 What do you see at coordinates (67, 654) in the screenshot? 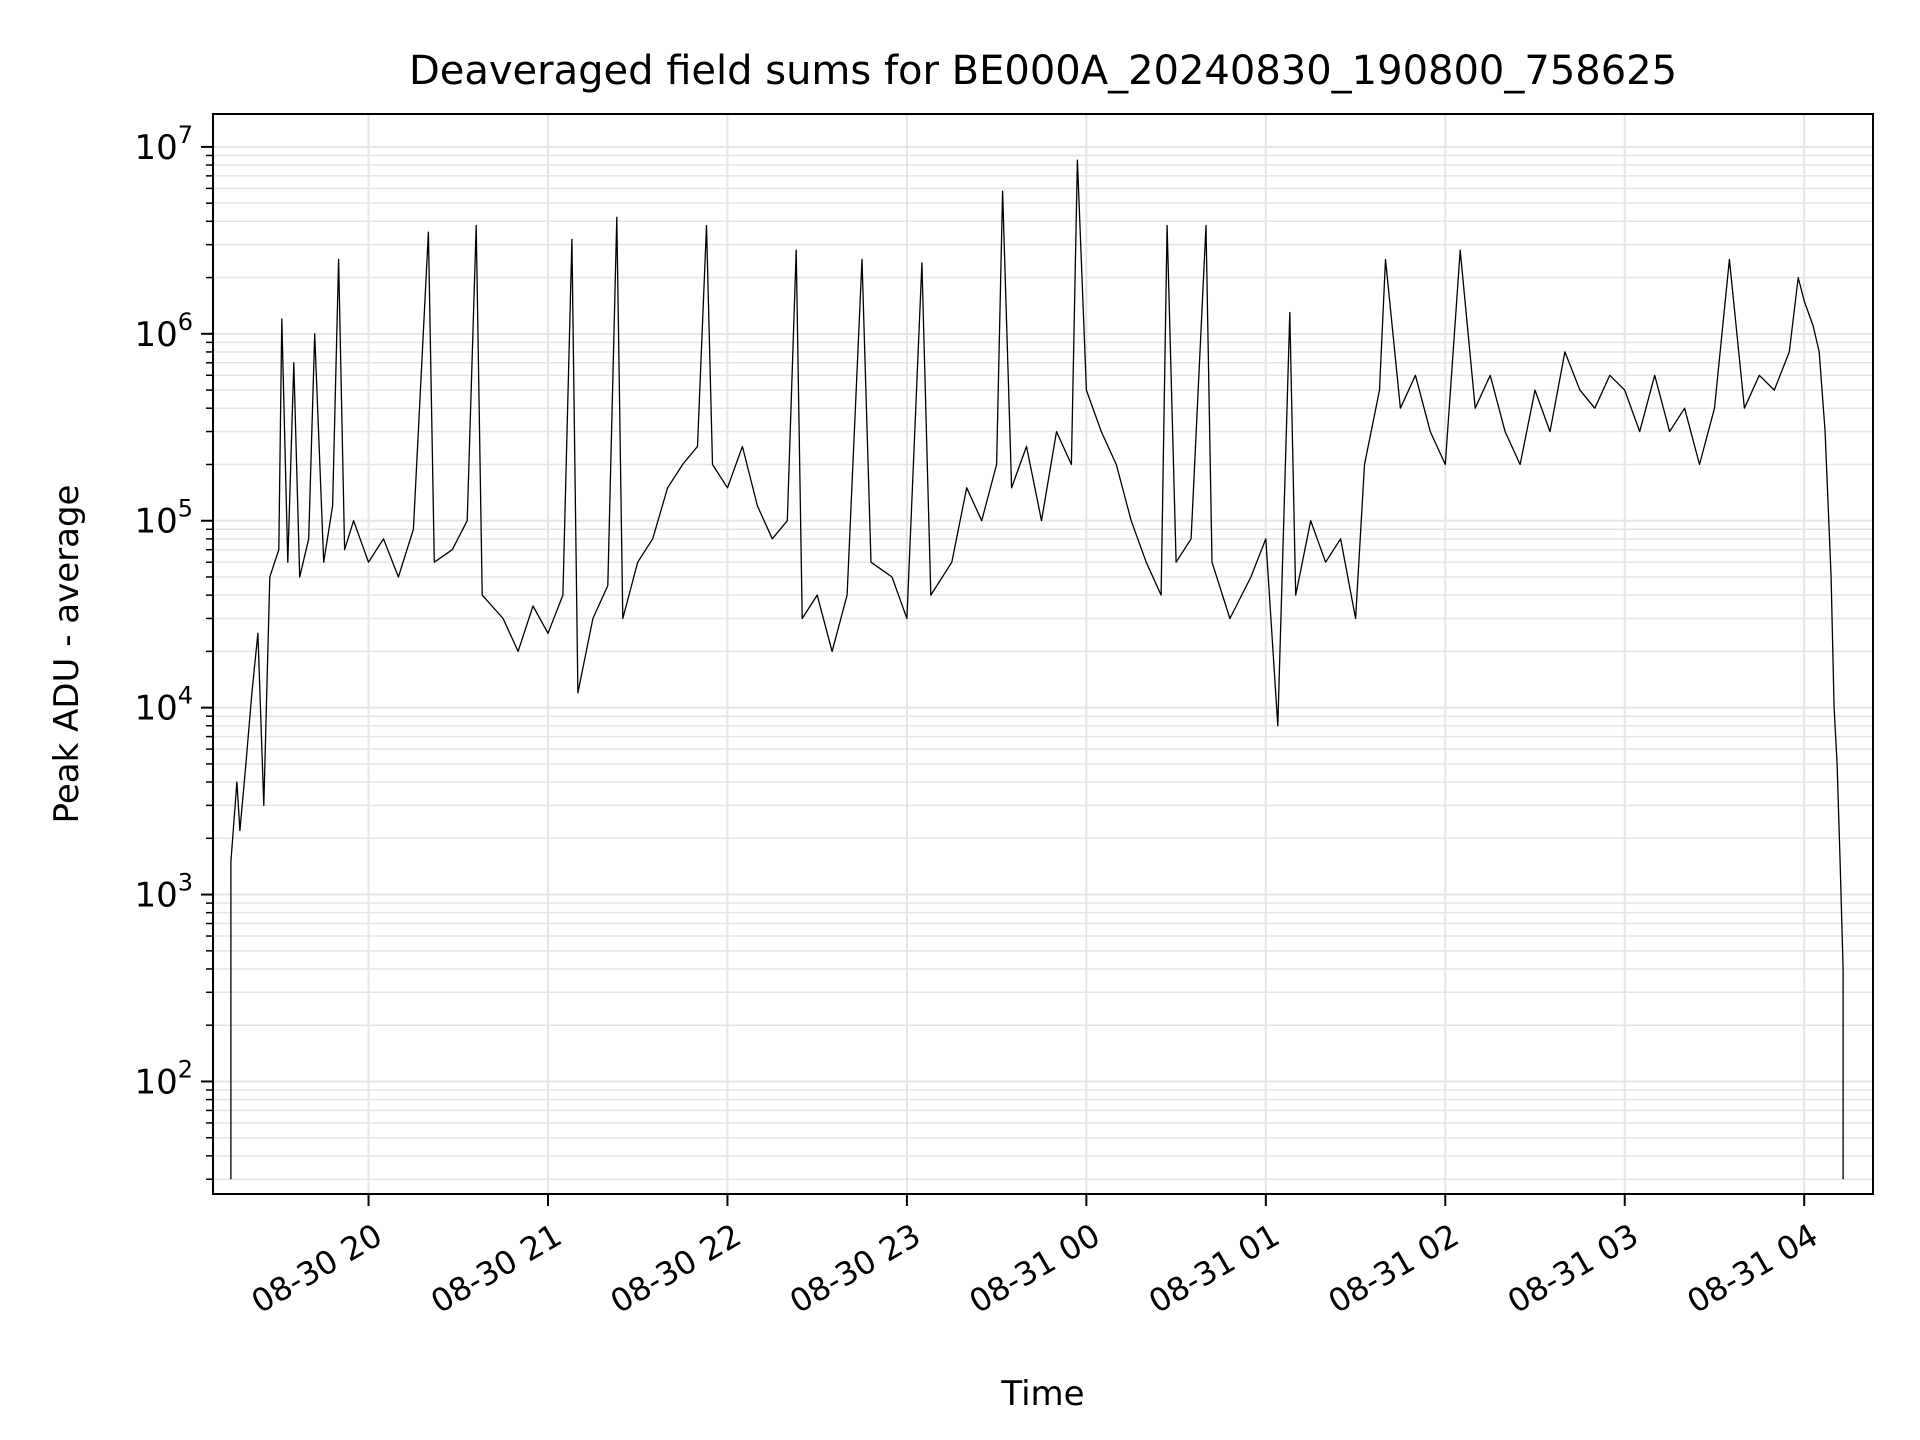
I see `y-axis-label: Peak ADU - average` at bounding box center [67, 654].